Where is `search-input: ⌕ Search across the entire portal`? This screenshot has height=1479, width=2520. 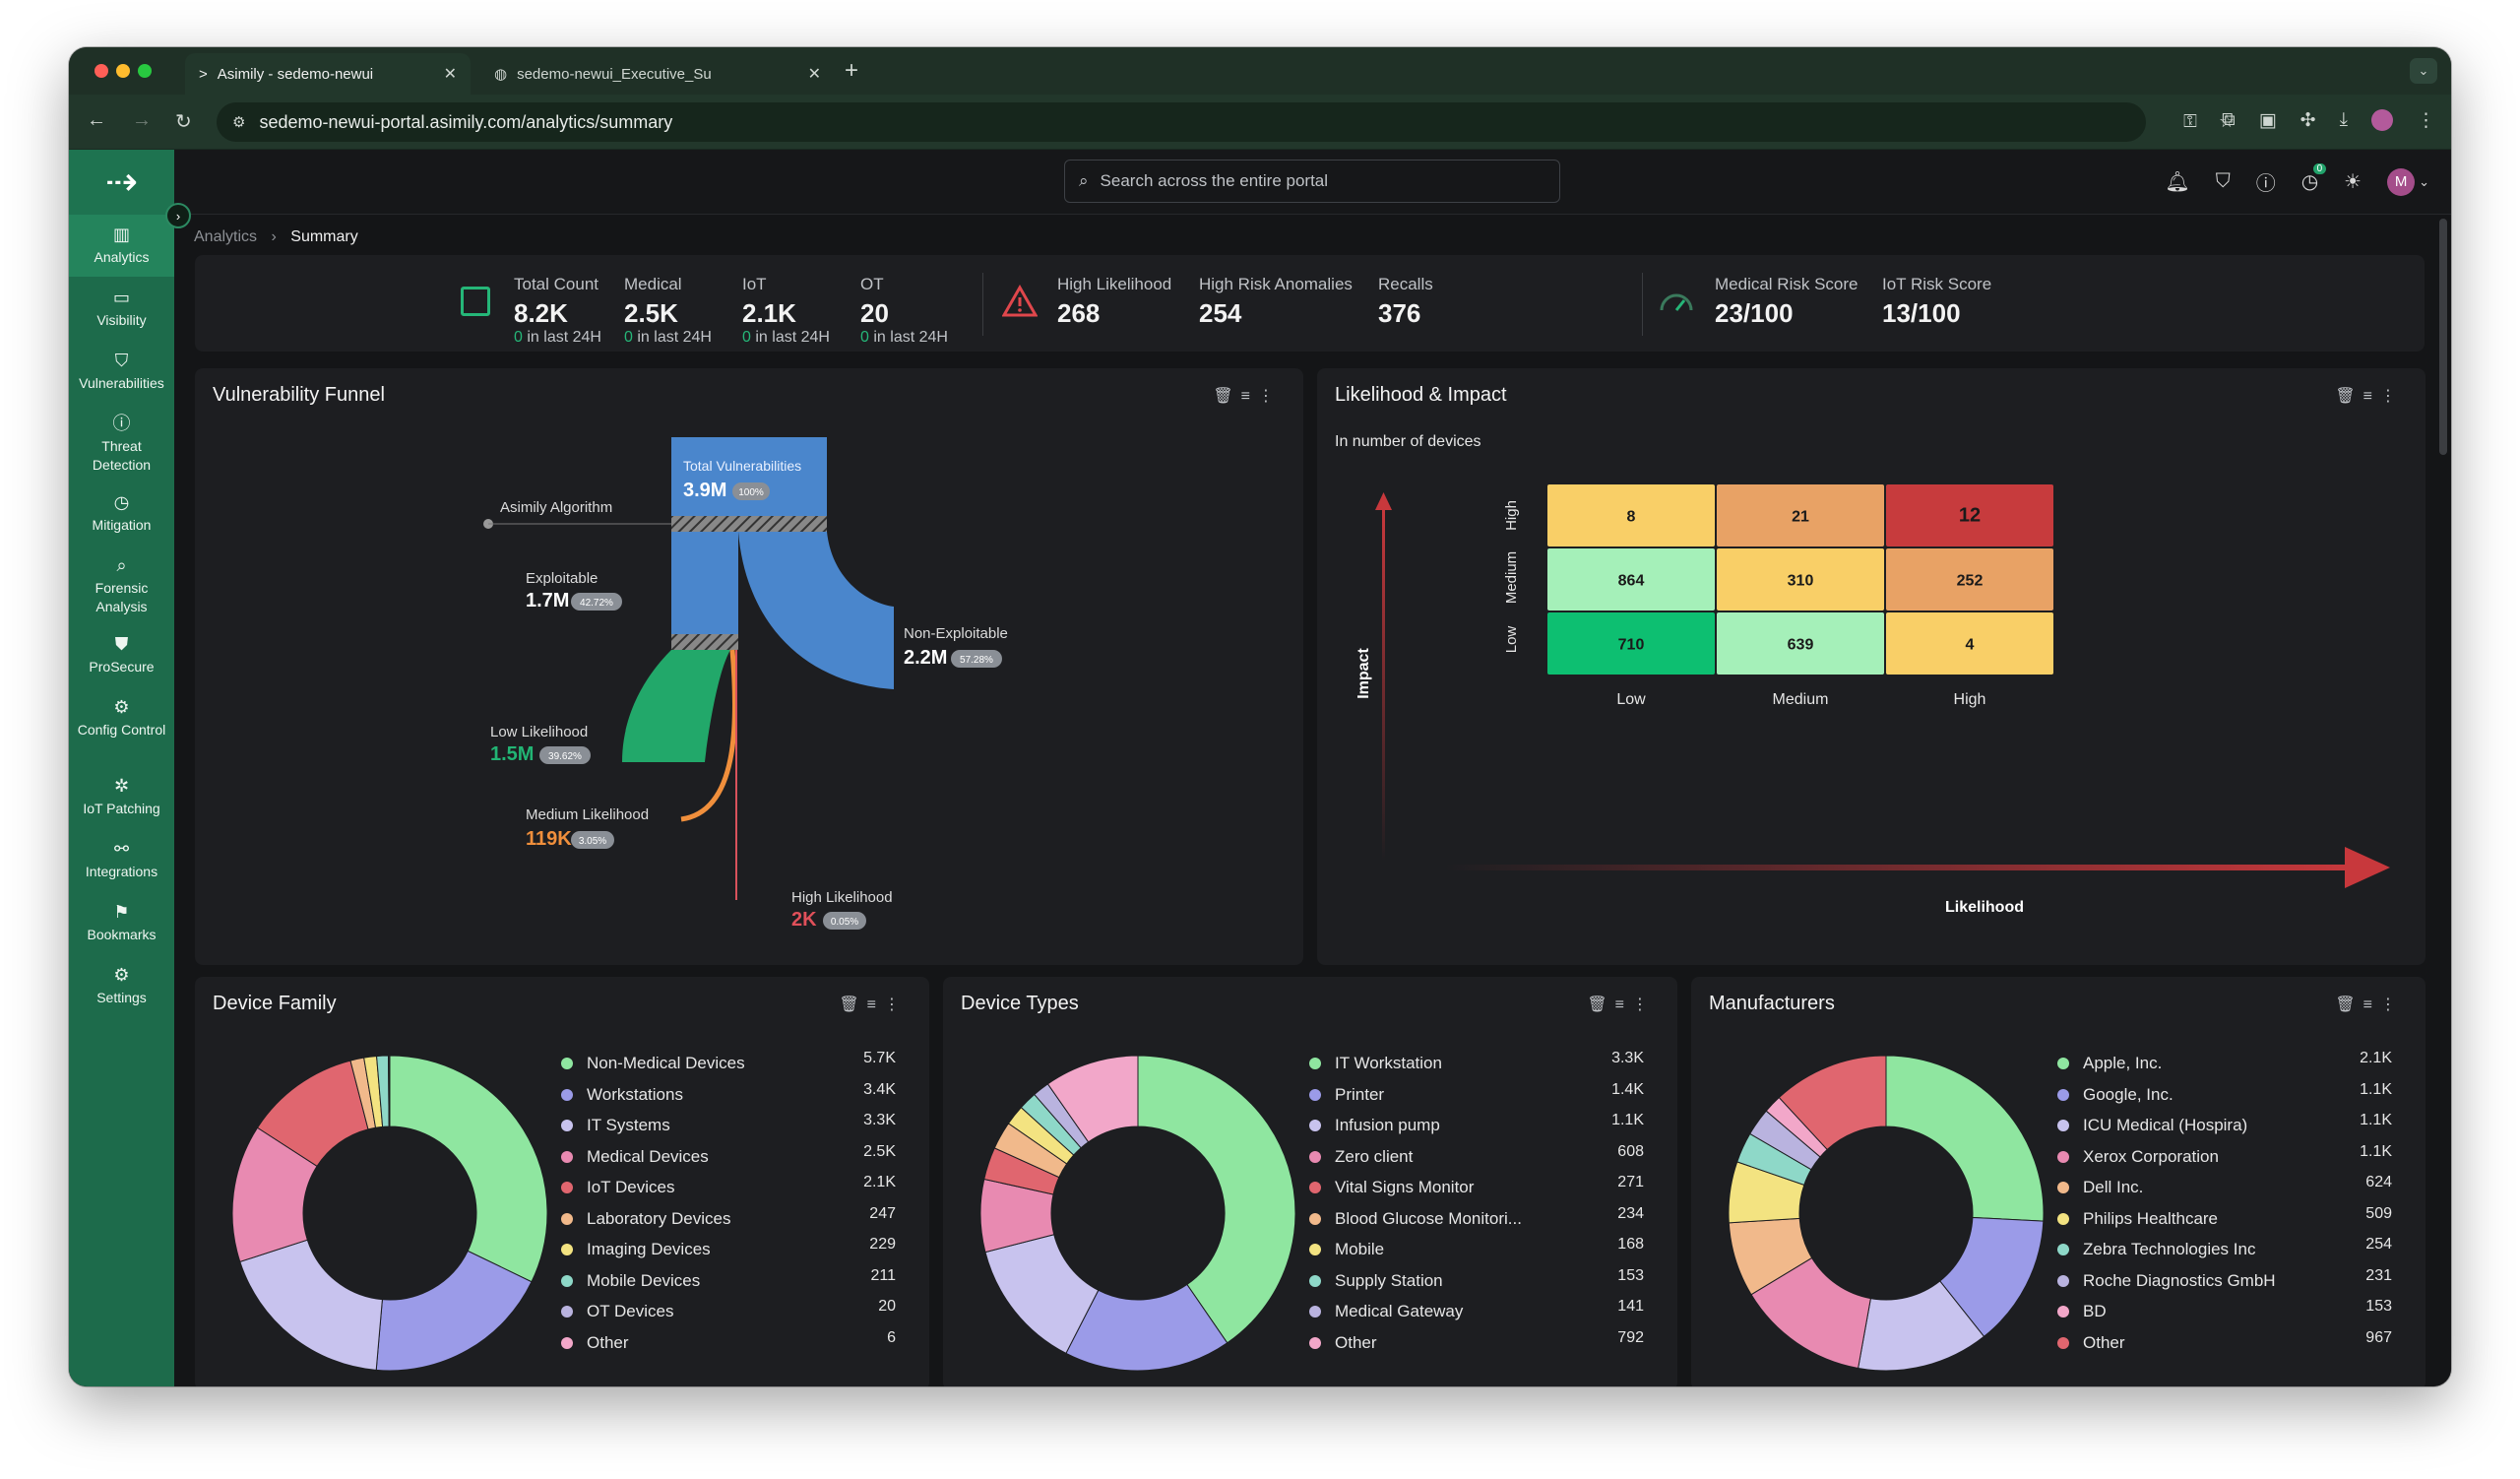
search-input: ⌕ Search across the entire portal is located at coordinates (1312, 182).